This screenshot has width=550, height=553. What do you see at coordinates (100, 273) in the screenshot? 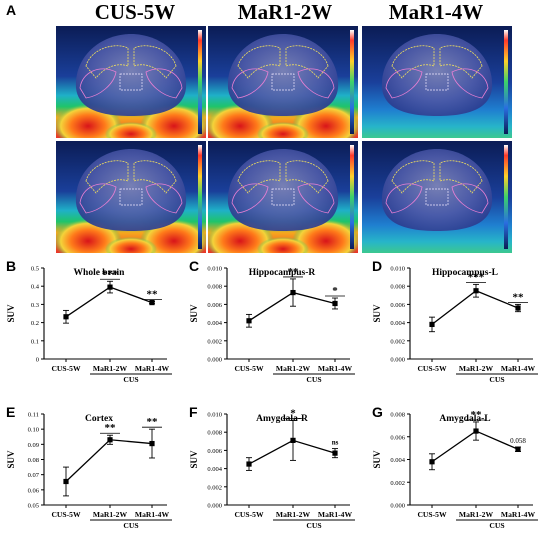
I see `chart-title: Whole brain` at bounding box center [100, 273].